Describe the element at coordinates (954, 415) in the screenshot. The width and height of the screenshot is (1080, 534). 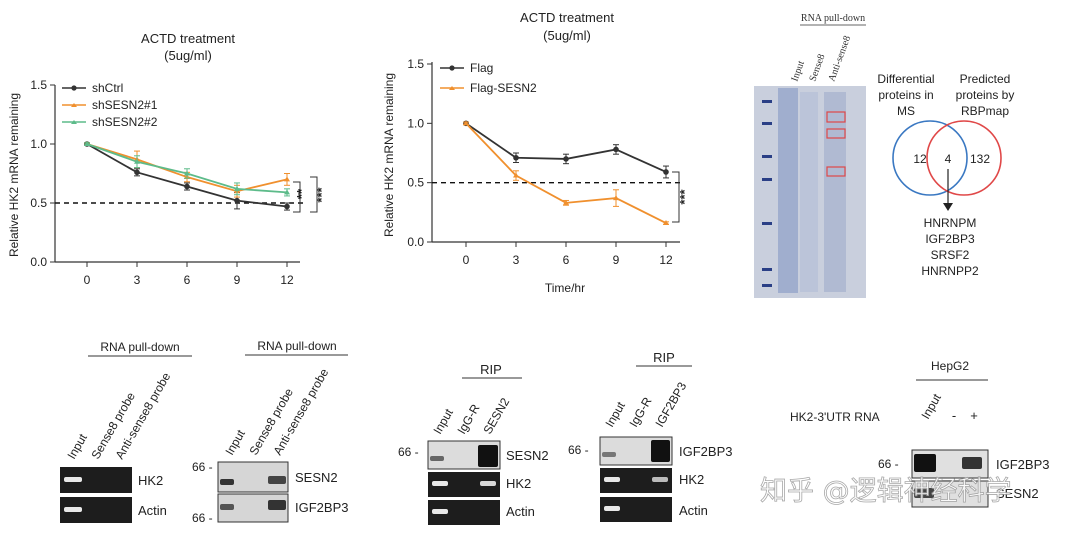
I see `blot5-lane: -` at that location.